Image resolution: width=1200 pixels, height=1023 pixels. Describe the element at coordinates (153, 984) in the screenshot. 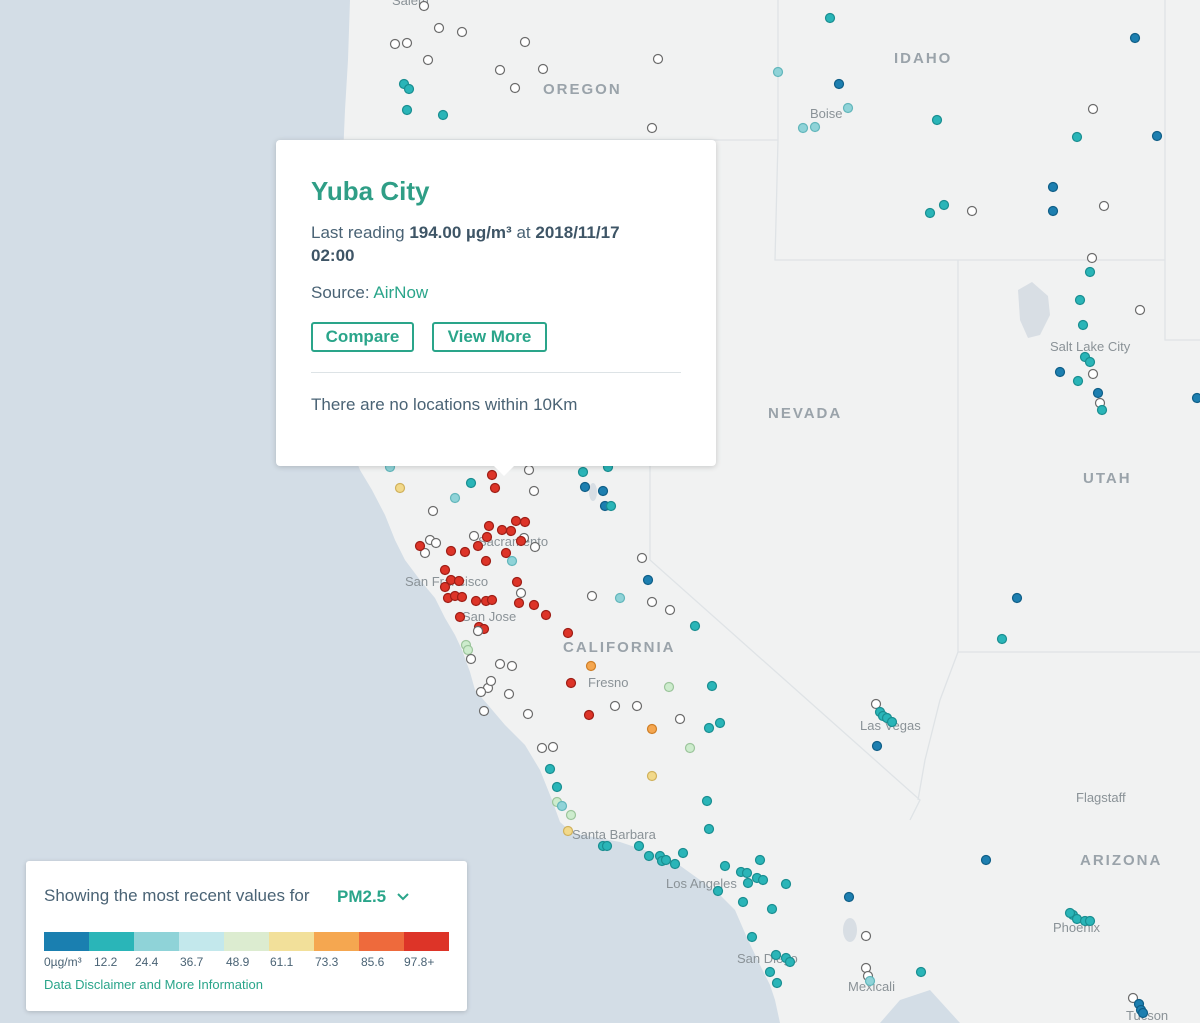

I see `data-disclaimer-link: Data Disclaimer and More Information` at that location.